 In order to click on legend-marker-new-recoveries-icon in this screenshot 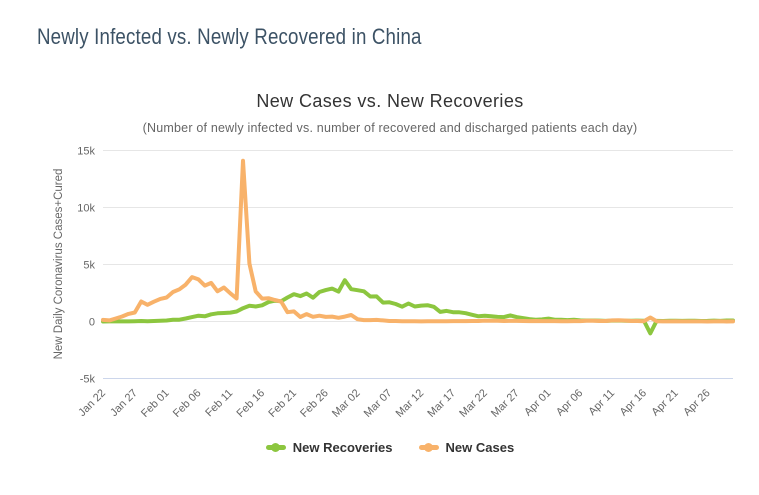, I will do `click(275, 447)`.